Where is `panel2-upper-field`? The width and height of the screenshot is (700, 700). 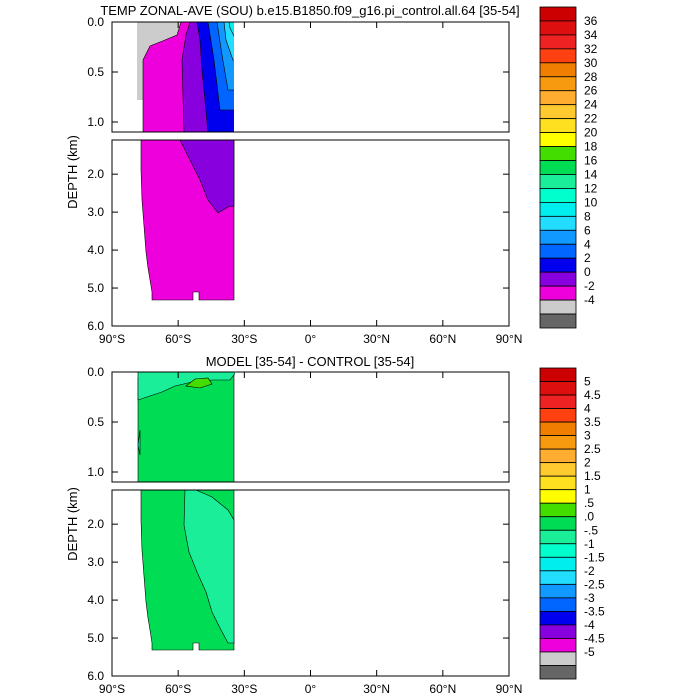 panel2-upper-field is located at coordinates (323, 427).